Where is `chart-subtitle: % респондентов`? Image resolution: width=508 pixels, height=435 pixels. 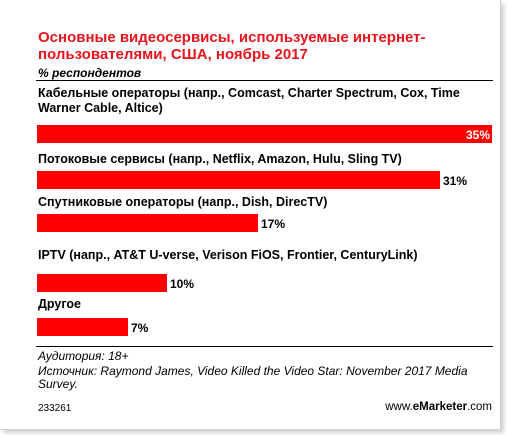 chart-subtitle: % респондентов is located at coordinates (90, 73).